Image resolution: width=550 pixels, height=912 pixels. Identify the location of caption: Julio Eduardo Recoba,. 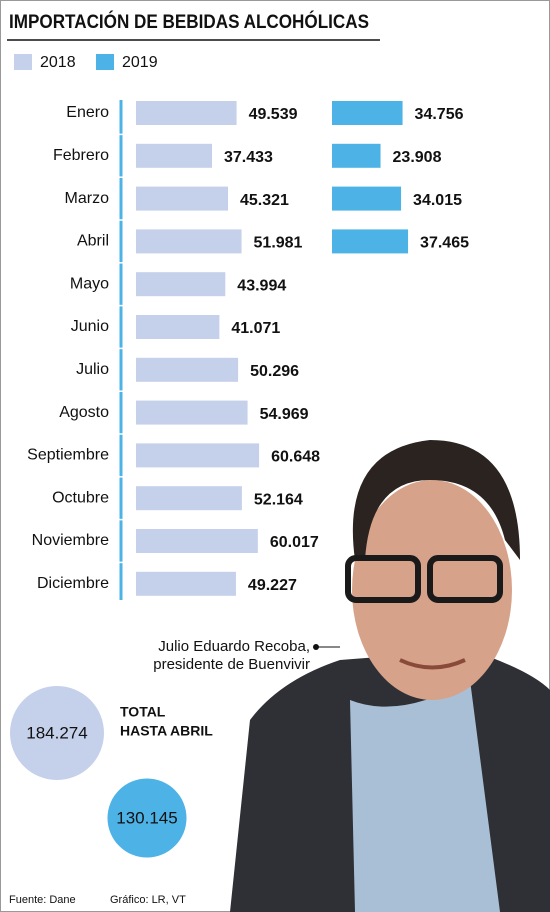
(234, 646).